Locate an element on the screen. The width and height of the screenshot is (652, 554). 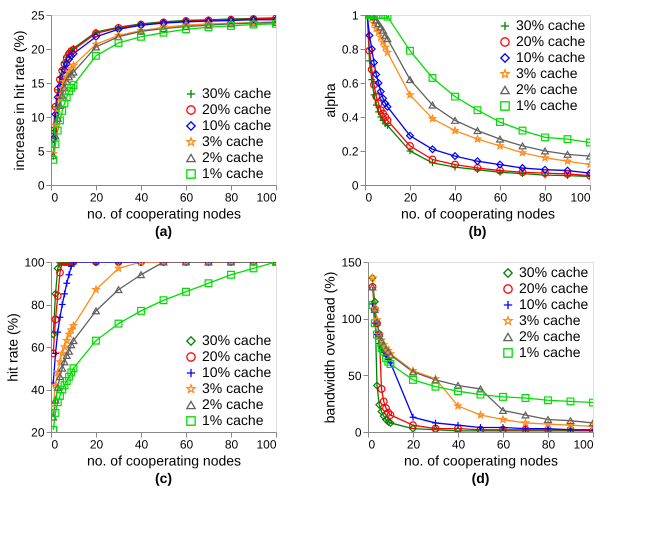
y-tick-label: 5 is located at coordinates (41, 151).